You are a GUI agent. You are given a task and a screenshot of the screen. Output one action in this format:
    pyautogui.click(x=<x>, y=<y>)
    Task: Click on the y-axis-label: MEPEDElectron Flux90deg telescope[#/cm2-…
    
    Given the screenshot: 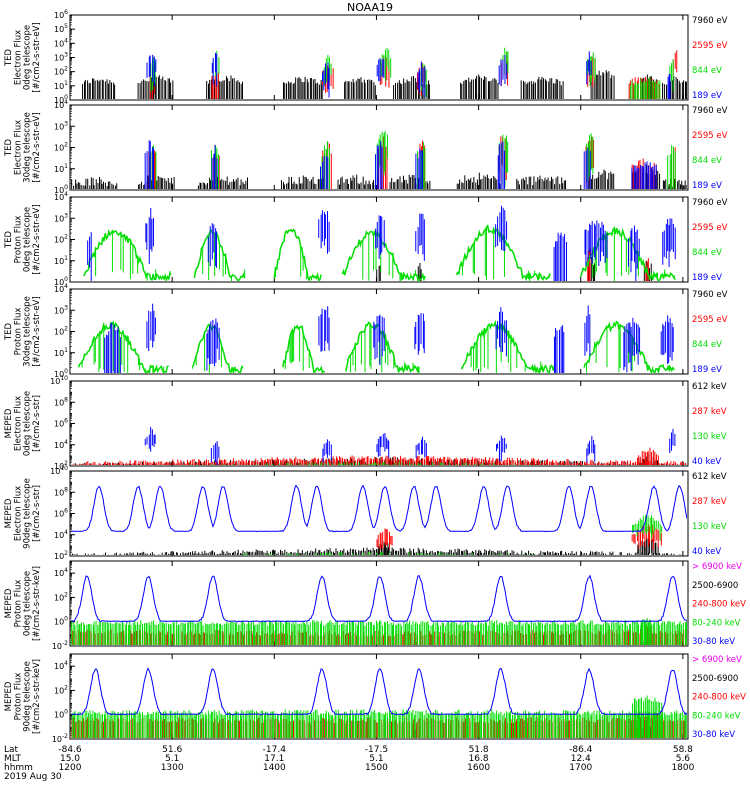 What is the action you would take?
    pyautogui.click(x=23, y=513)
    